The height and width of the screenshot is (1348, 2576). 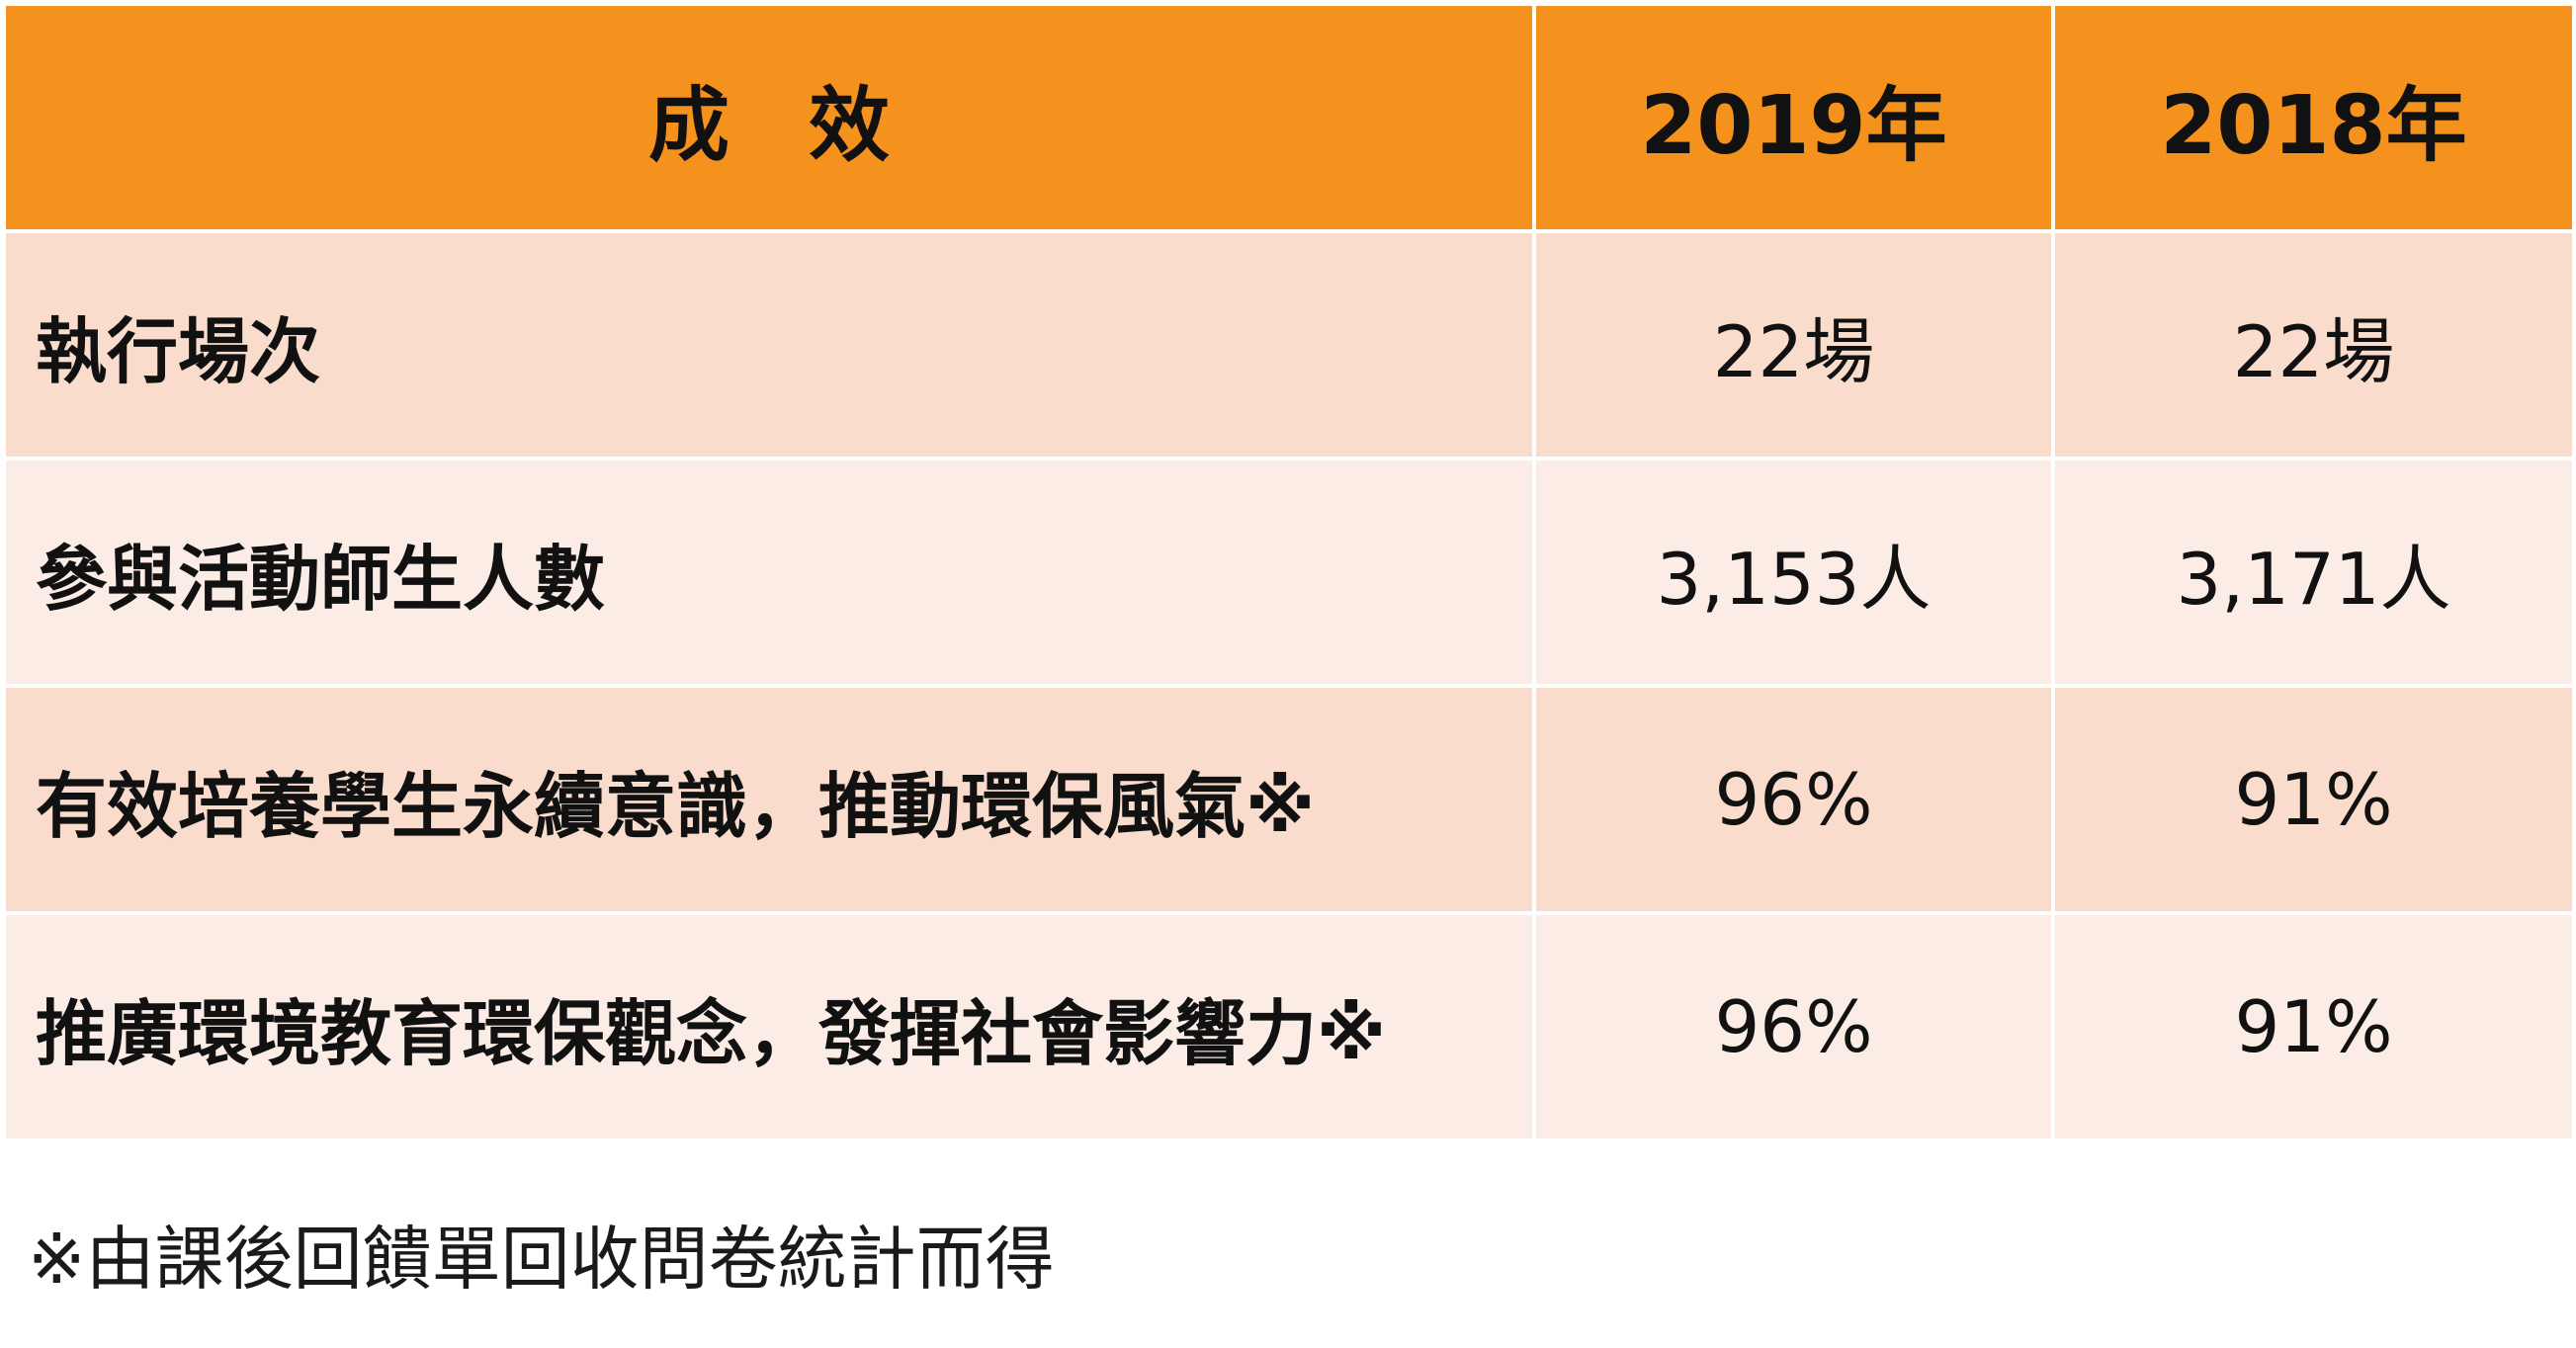 What do you see at coordinates (1793, 572) in the screenshot?
I see `value-2019: 3,153人` at bounding box center [1793, 572].